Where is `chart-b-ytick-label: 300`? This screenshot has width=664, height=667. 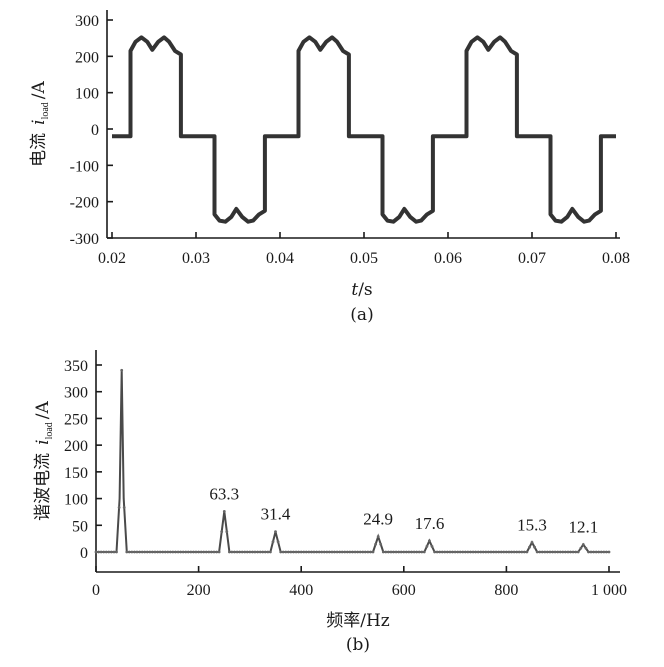
chart-b-ytick-label: 300 is located at coordinates (76, 393).